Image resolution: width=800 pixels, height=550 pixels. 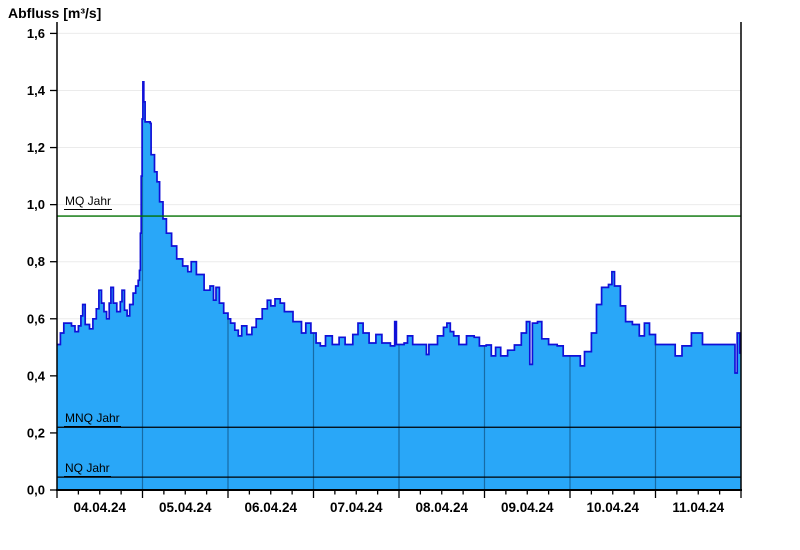 I want to click on y-tick-label: 0,0, so click(x=36, y=490).